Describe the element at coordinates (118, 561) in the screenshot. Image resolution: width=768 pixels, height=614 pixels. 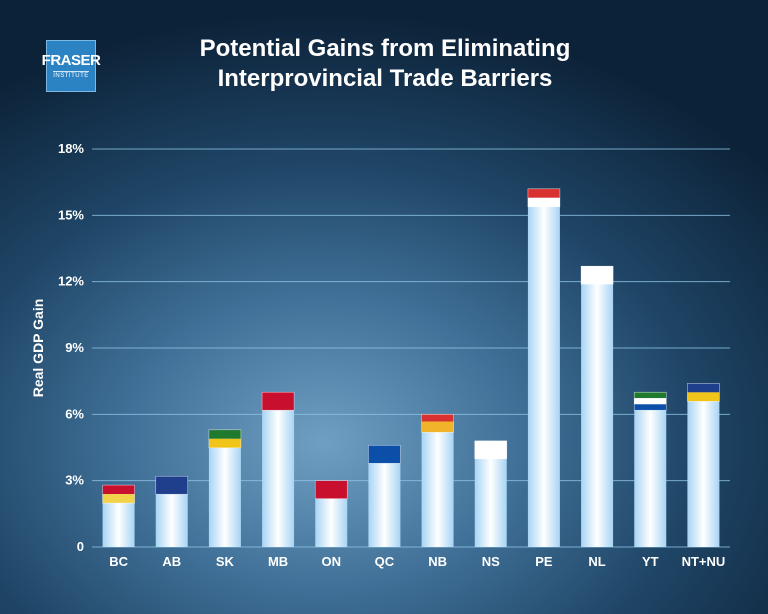
I see `x-tick-label: BC` at that location.